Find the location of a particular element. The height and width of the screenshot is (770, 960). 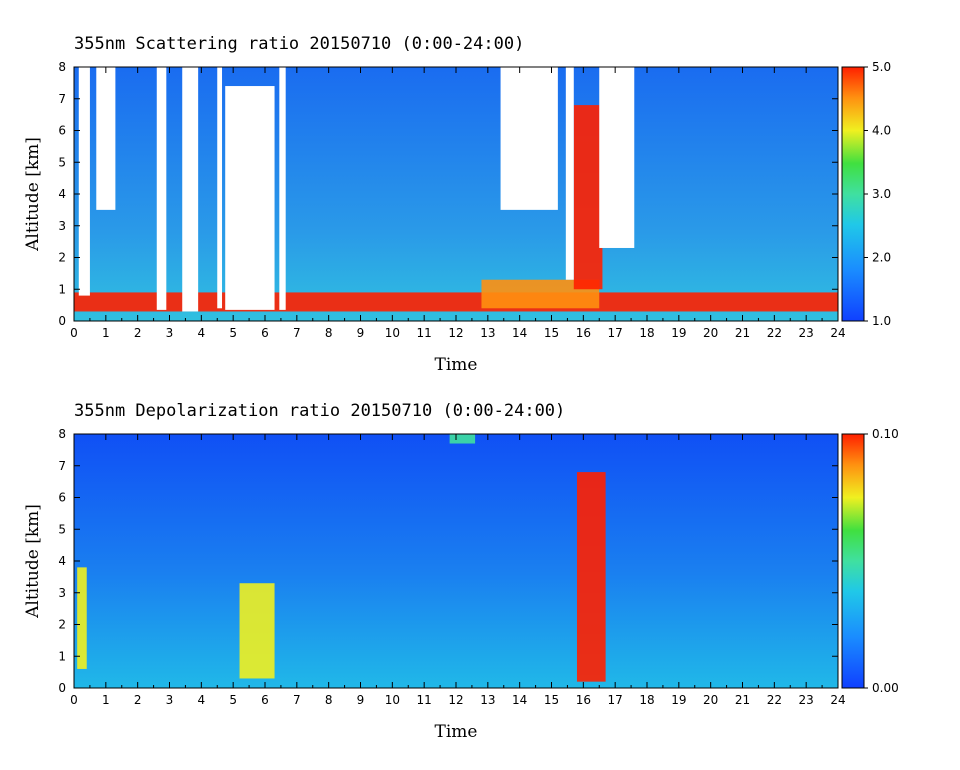

colorbar-tick-label: 2.0 is located at coordinates (881, 258).